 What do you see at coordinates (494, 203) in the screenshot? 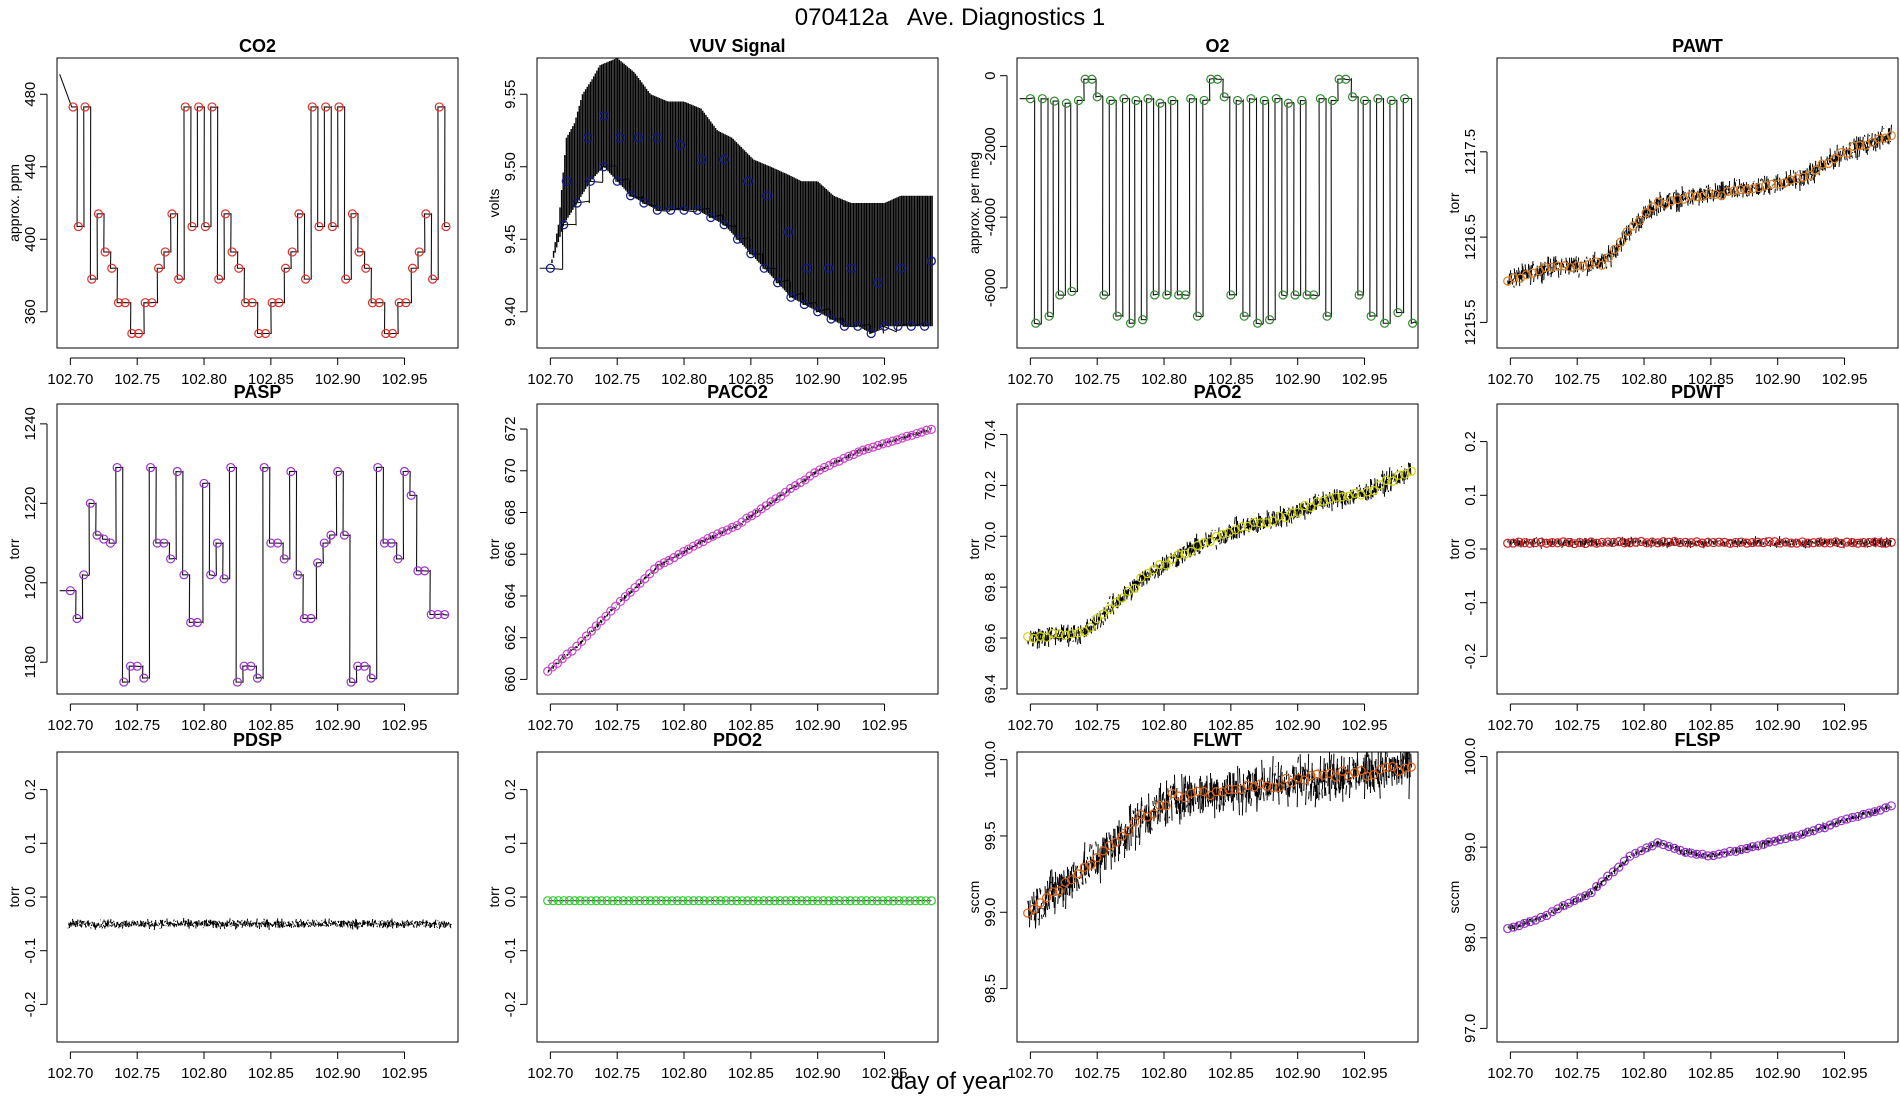
I see `y-axis-label: volts` at bounding box center [494, 203].